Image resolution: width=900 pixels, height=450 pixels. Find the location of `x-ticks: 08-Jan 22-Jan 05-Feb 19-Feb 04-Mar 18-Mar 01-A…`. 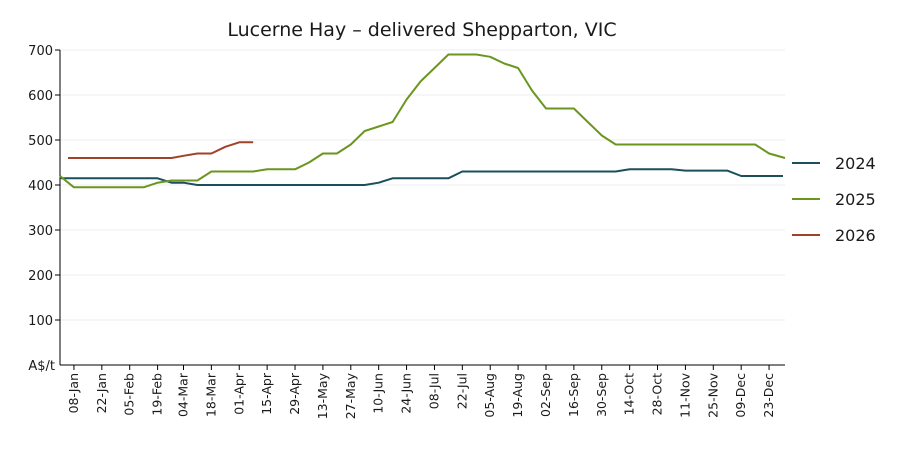

x-ticks: 08-Jan 22-Jan 05-Feb 19-Feb 04-Mar 18-Mar 01-A… is located at coordinates (421, 392).